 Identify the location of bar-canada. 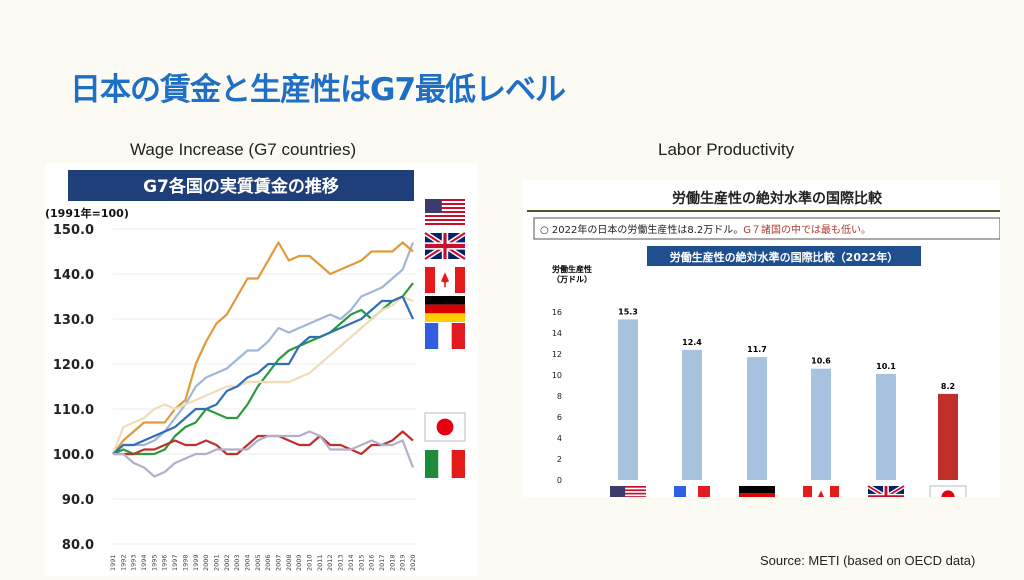
(821, 424).